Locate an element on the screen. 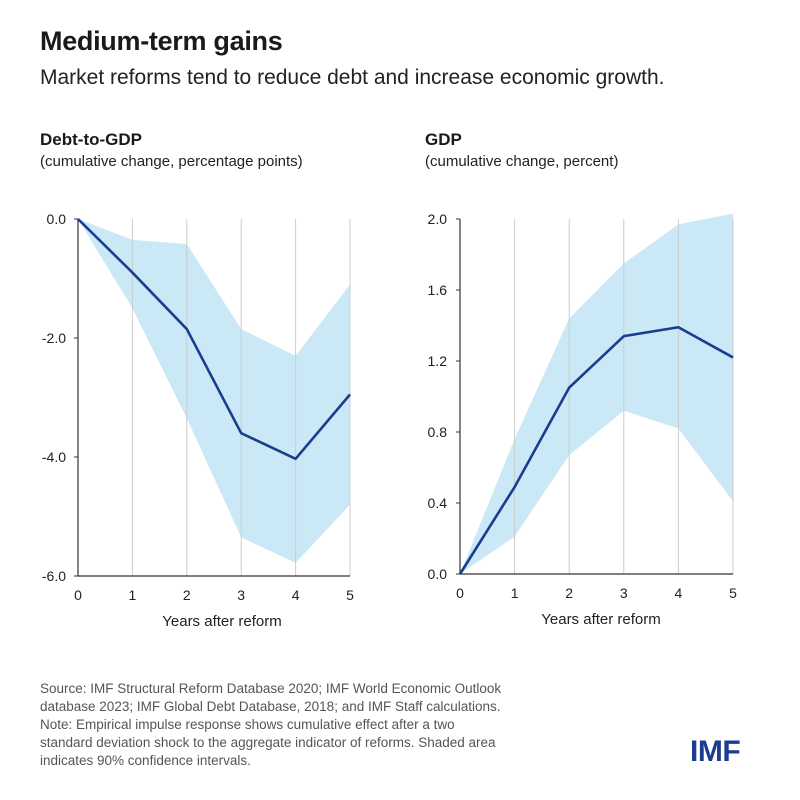 The height and width of the screenshot is (800, 800). gdp-y-tick-label: 1.6 is located at coordinates (438, 290).